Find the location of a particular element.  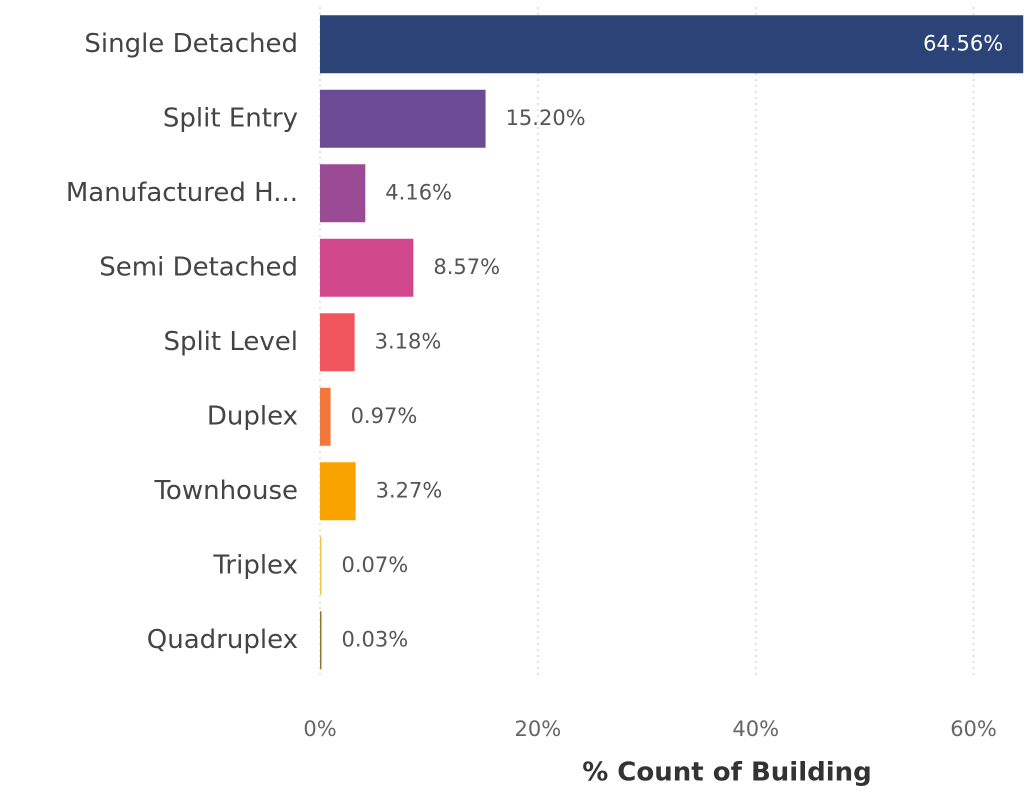

value-label: 3.27% is located at coordinates (409, 490).